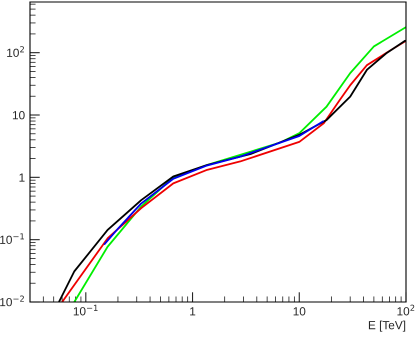  I want to click on x-tick-label: 1, so click(193, 311).